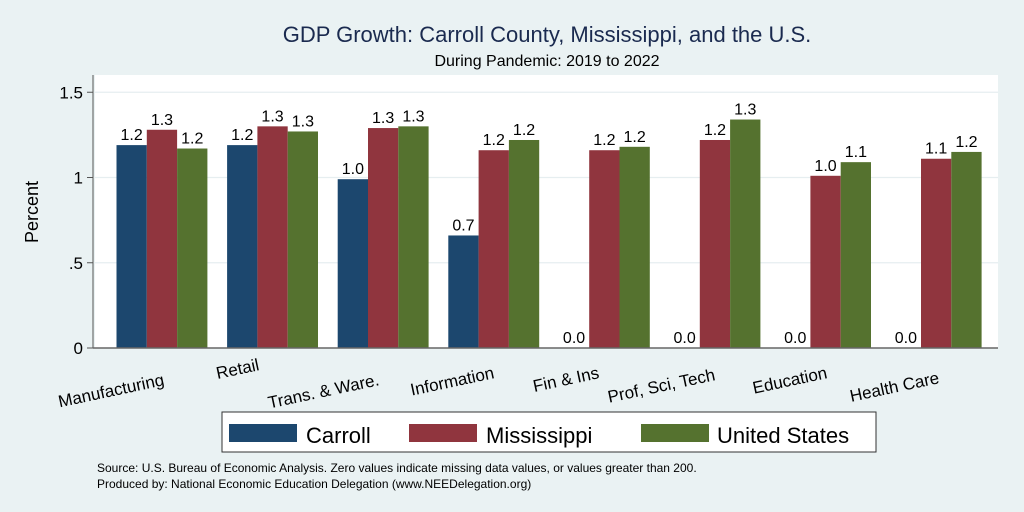 The image size is (1024, 512). Describe the element at coordinates (78, 348) in the screenshot. I see `y-tick-label: 0` at that location.